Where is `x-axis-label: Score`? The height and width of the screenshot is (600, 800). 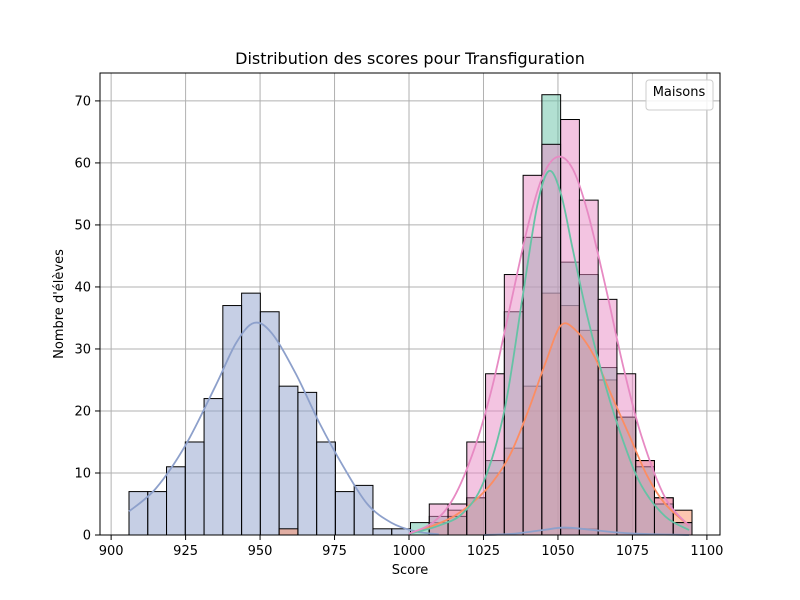 x-axis-label: Score is located at coordinates (410, 570).